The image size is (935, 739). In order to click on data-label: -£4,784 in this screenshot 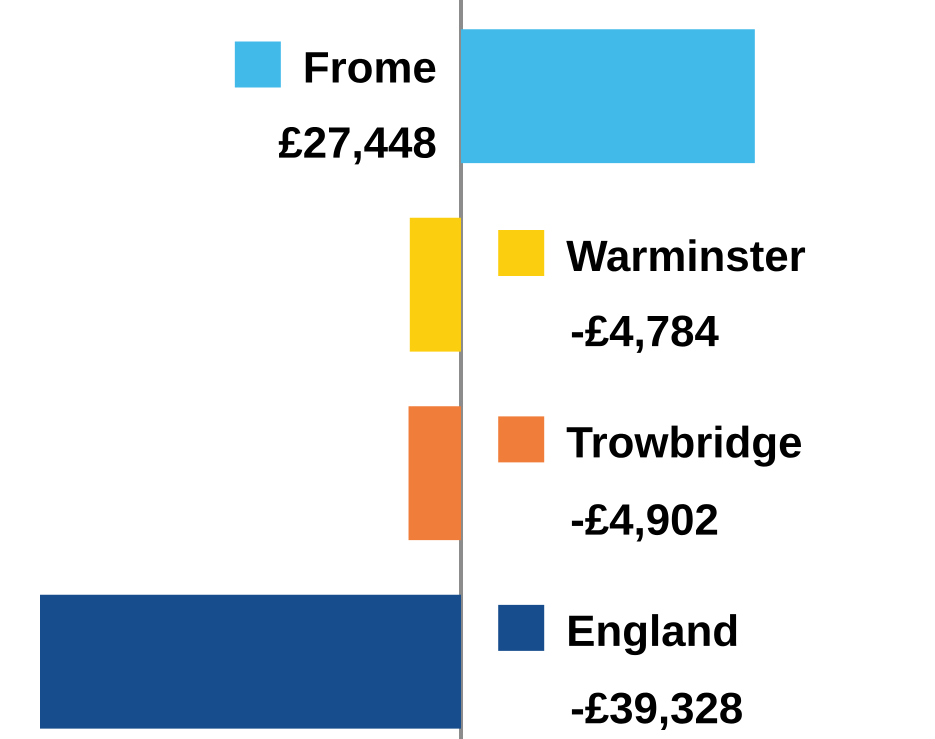, I will do `click(645, 334)`.